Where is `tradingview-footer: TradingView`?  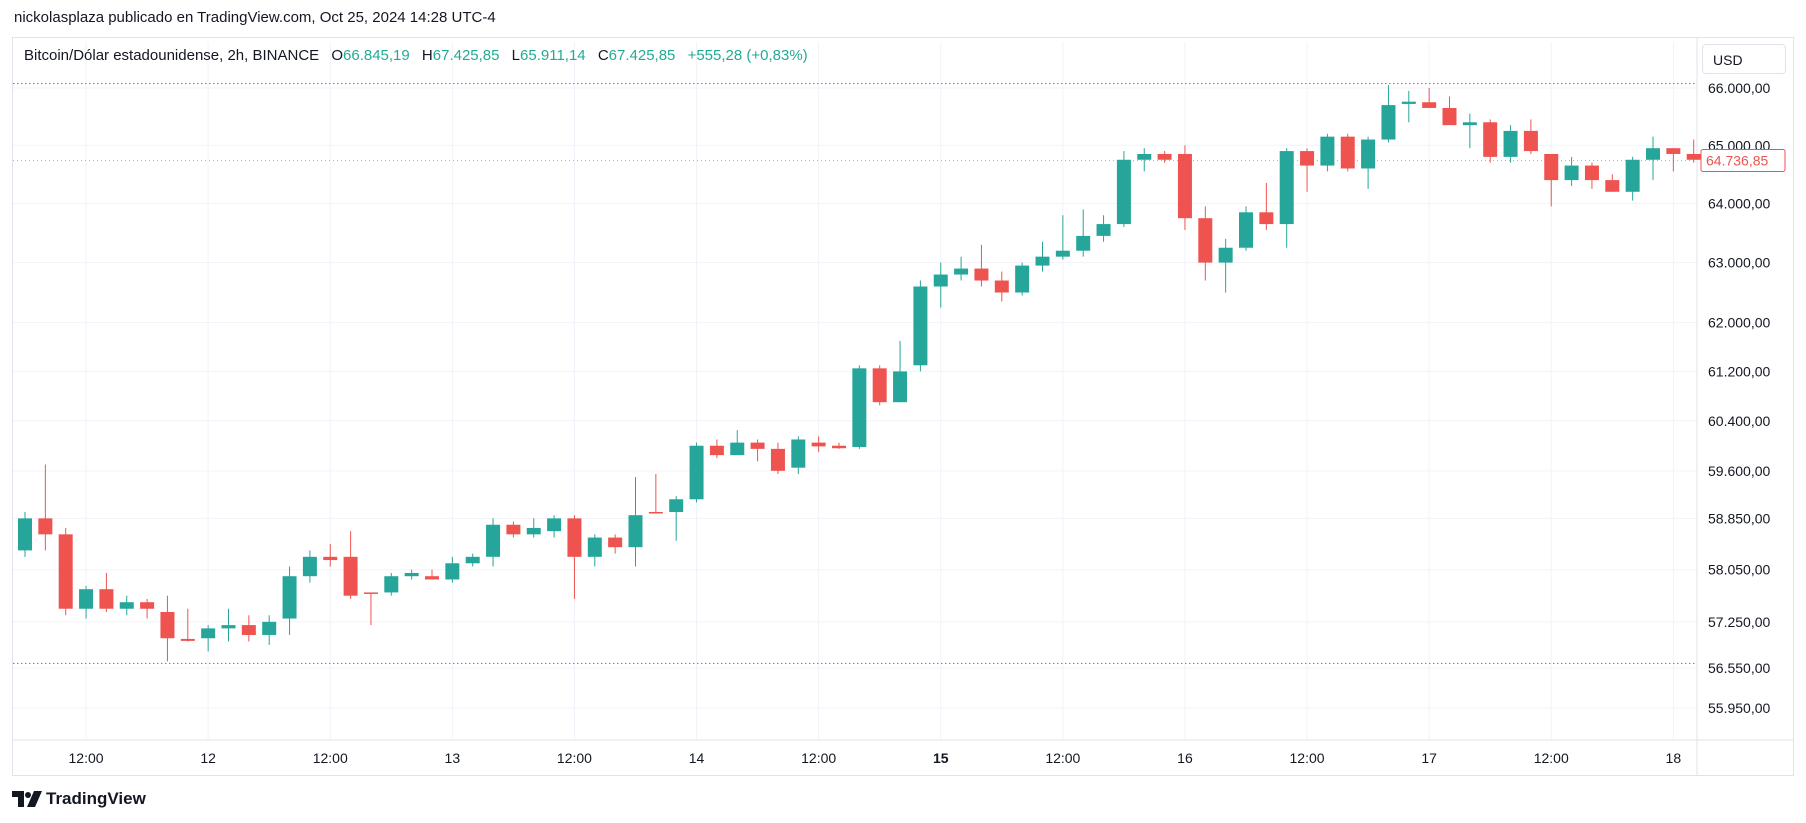 tradingview-footer: TradingView is located at coordinates (79, 799).